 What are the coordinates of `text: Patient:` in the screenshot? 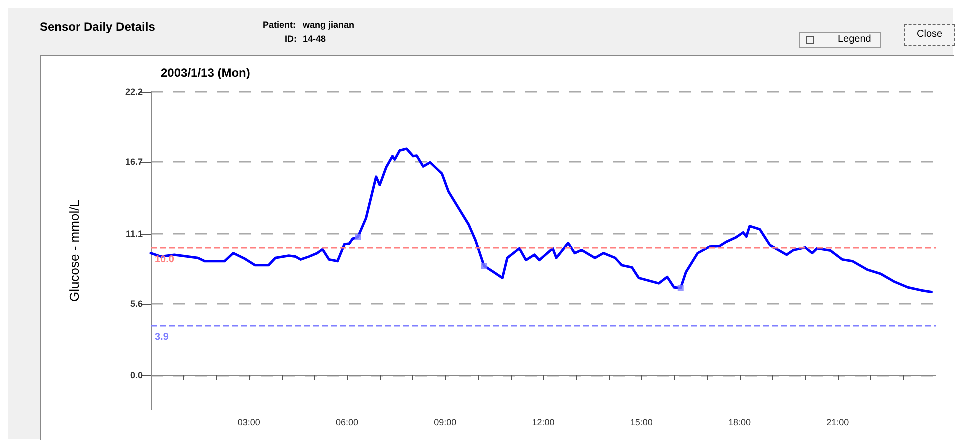 It's located at (279, 25).